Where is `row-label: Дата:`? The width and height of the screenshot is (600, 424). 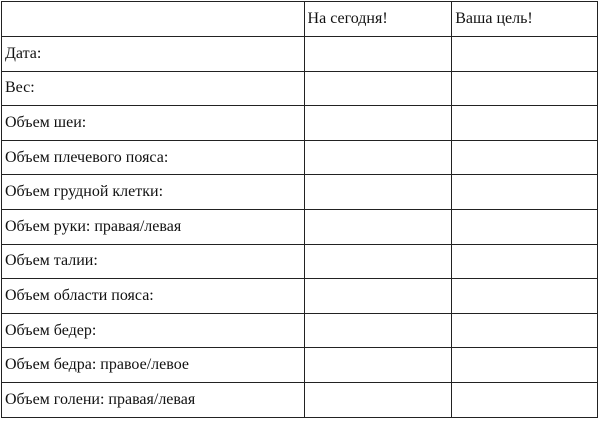 row-label: Дата: is located at coordinates (153, 54).